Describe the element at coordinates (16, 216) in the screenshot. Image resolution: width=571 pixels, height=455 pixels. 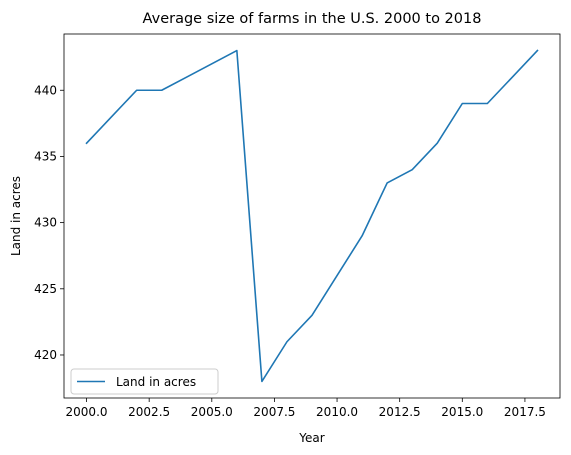
I see `y-axis-label: Land in acres` at that location.